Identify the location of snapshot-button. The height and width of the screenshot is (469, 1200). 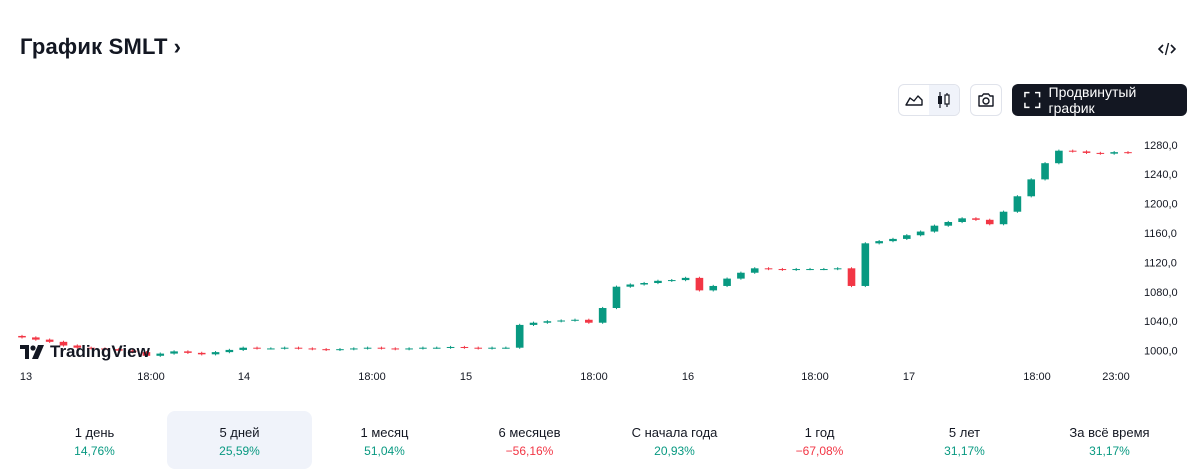
(986, 100).